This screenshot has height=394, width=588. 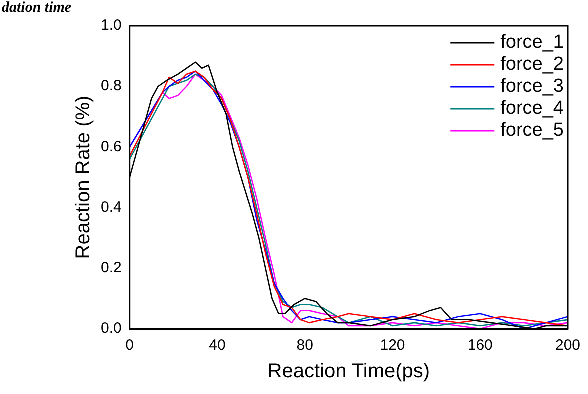 I want to click on x-tick-label: 200, so click(x=568, y=345).